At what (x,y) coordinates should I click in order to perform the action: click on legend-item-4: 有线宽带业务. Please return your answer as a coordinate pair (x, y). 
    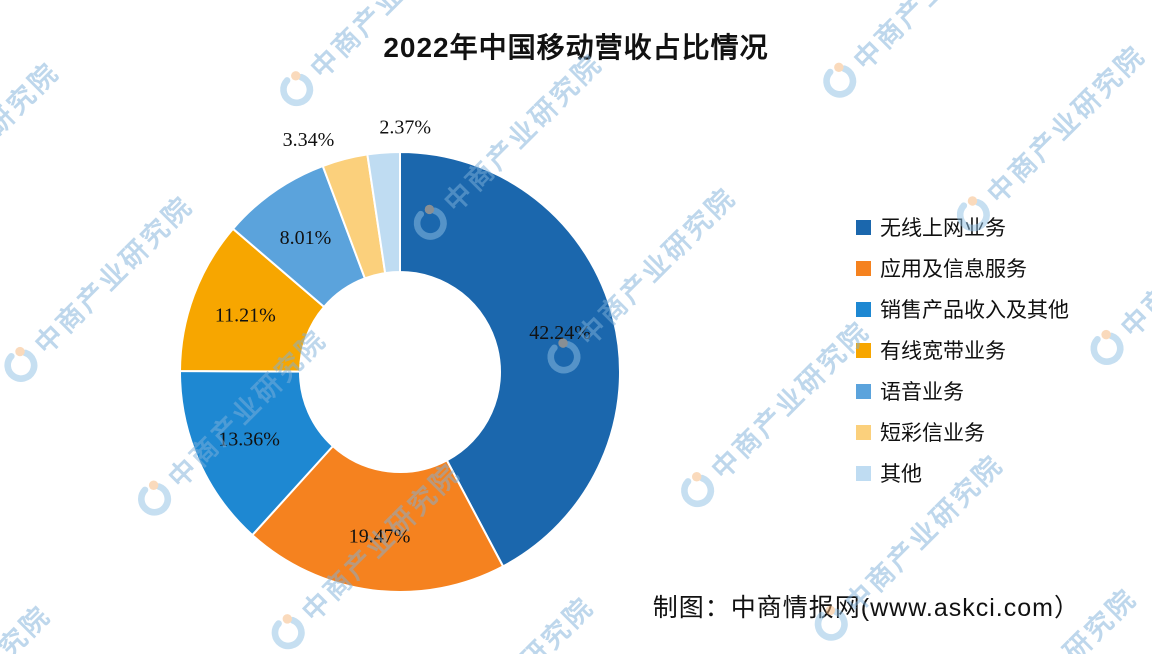
    Looking at the image, I should click on (962, 350).